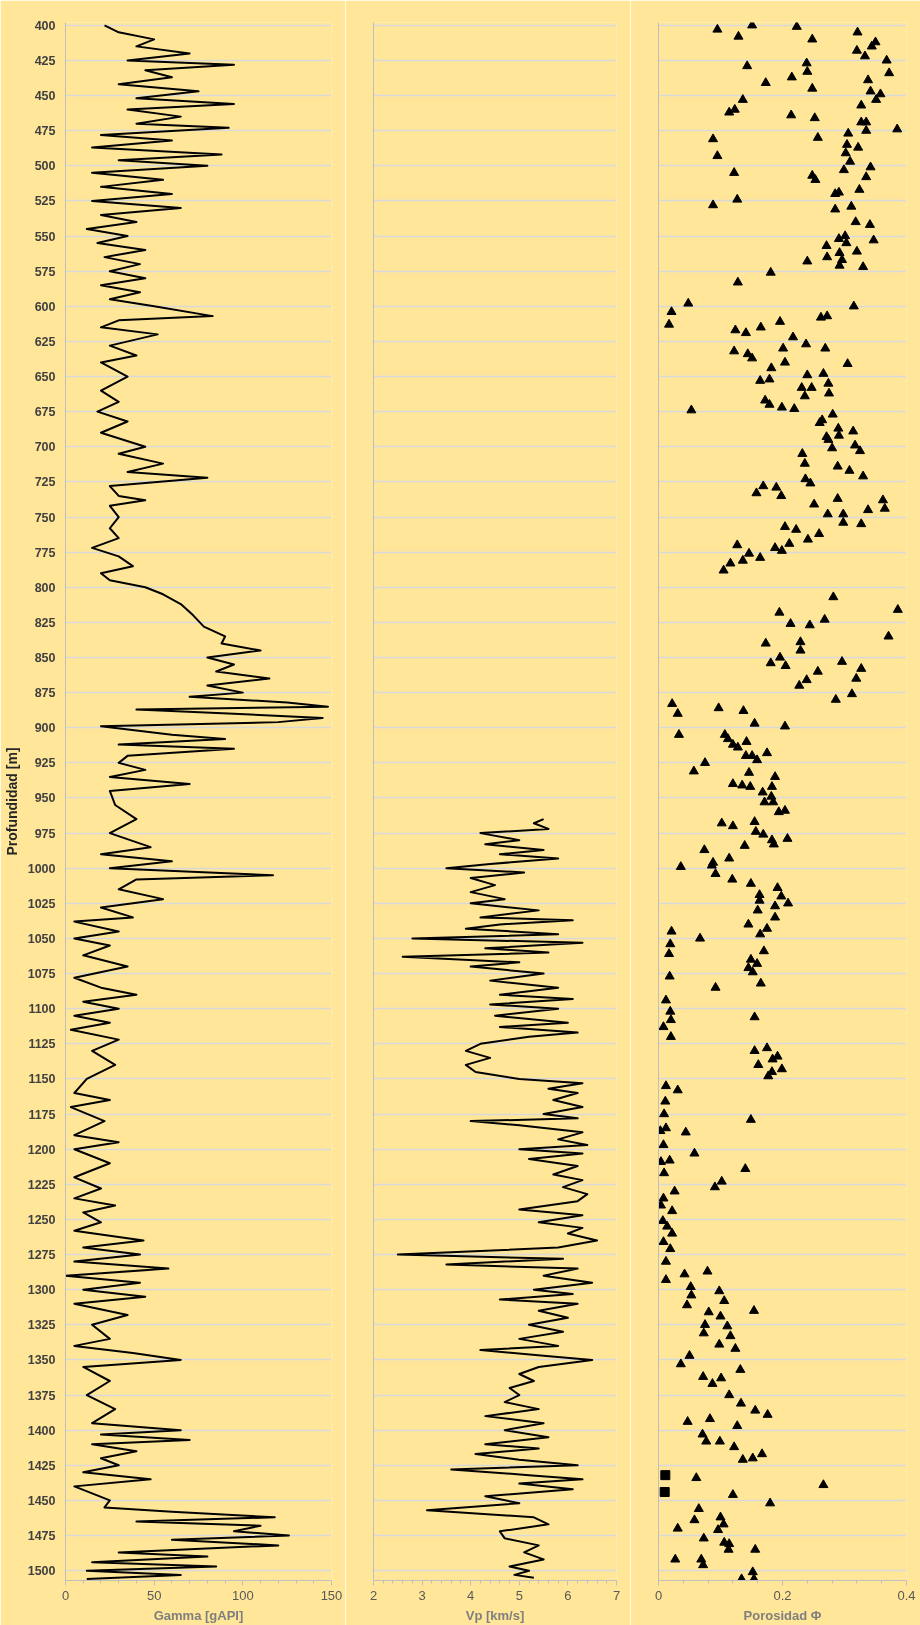 This screenshot has width=920, height=1625. What do you see at coordinates (495, 1615) in the screenshot?
I see `x-axis-title: Vp [km/s]` at bounding box center [495, 1615].